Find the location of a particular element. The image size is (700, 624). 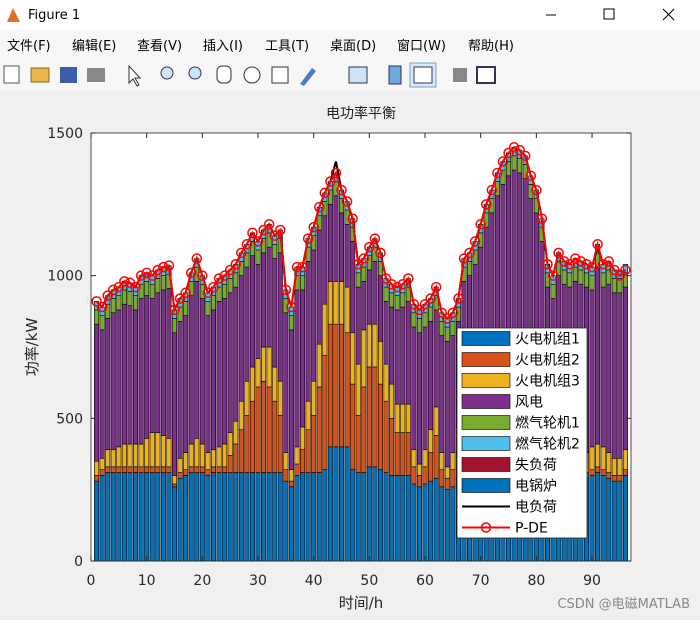

menu-item: 文件(F) is located at coordinates (29, 46).